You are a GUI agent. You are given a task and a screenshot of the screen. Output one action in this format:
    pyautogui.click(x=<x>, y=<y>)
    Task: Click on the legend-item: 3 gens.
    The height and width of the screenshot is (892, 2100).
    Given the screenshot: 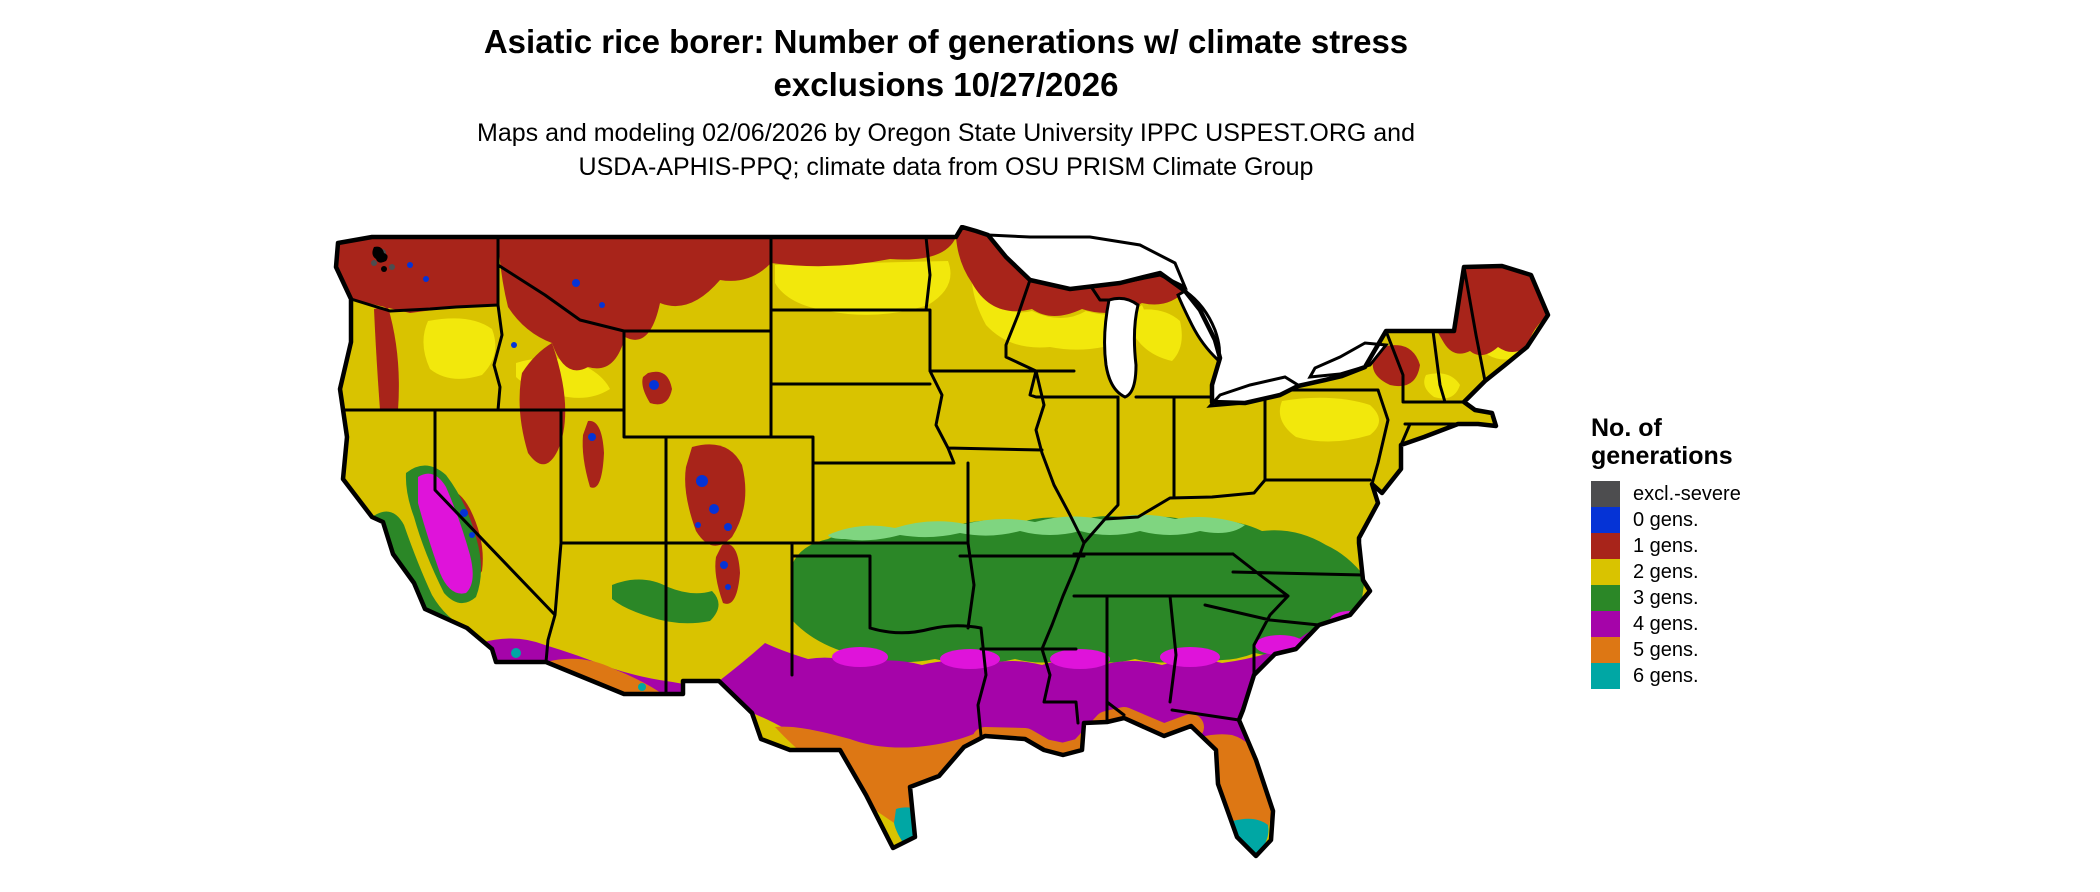 What is the action you would take?
    pyautogui.click(x=1666, y=598)
    